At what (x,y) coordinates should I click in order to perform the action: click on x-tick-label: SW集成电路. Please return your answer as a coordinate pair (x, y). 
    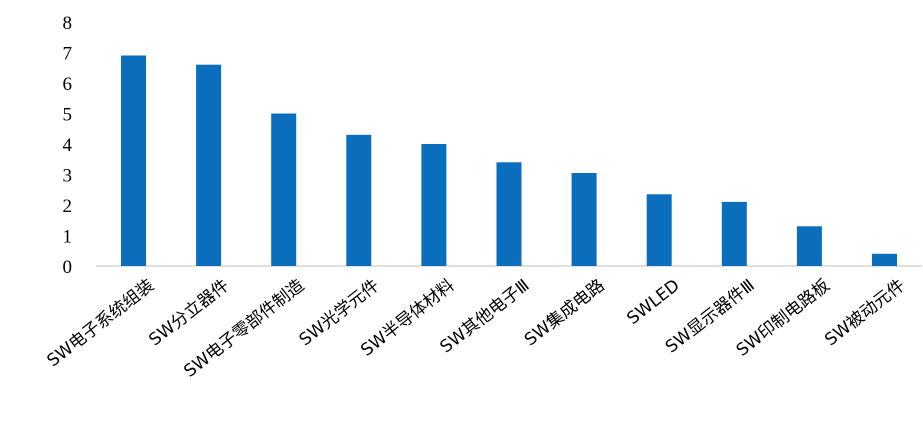
    Looking at the image, I should click on (565, 313).